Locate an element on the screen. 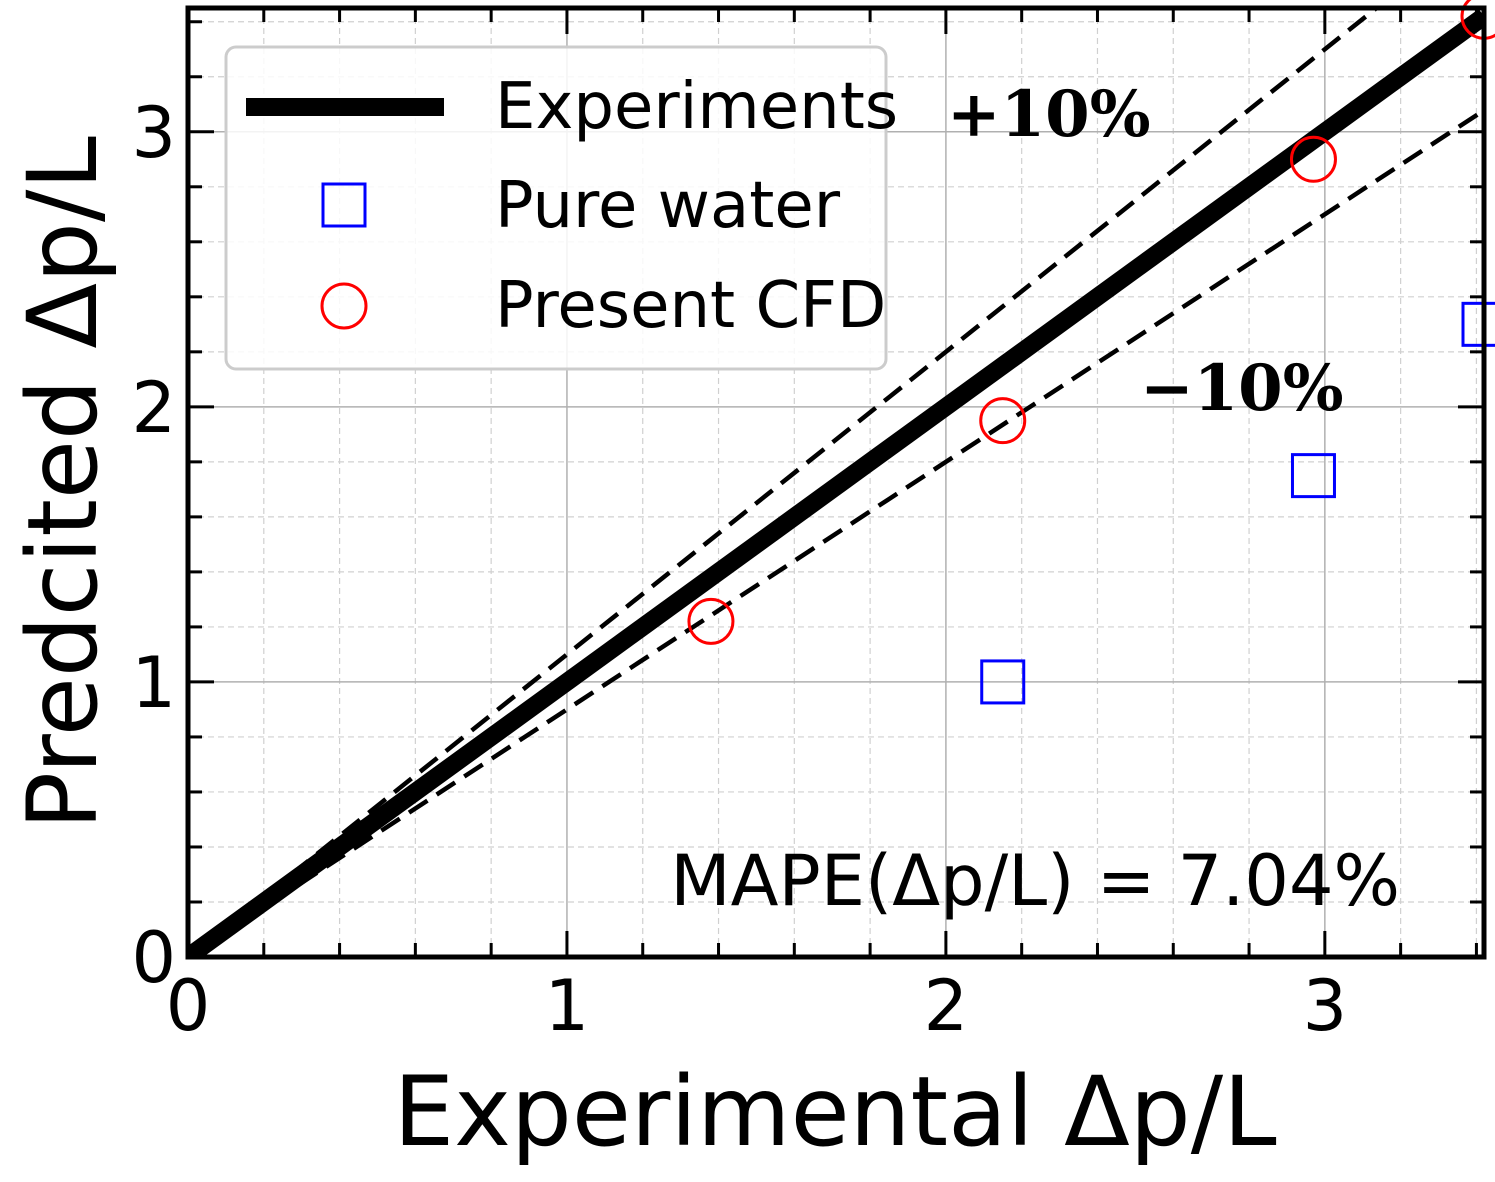  minus-10-percent-label: −10% is located at coordinates (1242, 388).